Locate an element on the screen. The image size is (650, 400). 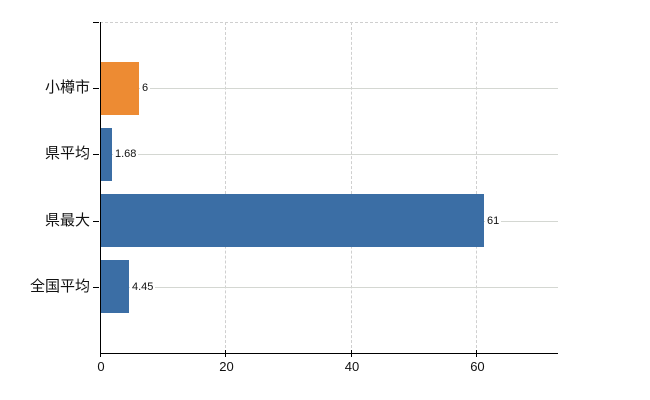
category-label: 県最大 is located at coordinates (67, 220).